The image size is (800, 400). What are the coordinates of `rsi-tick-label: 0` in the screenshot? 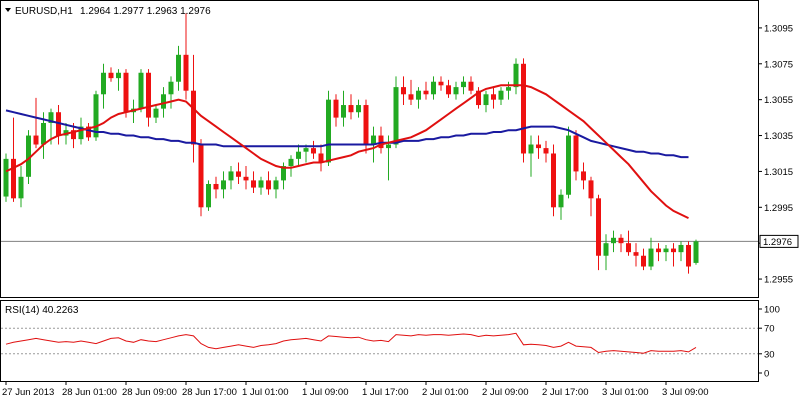 It's located at (766, 374).